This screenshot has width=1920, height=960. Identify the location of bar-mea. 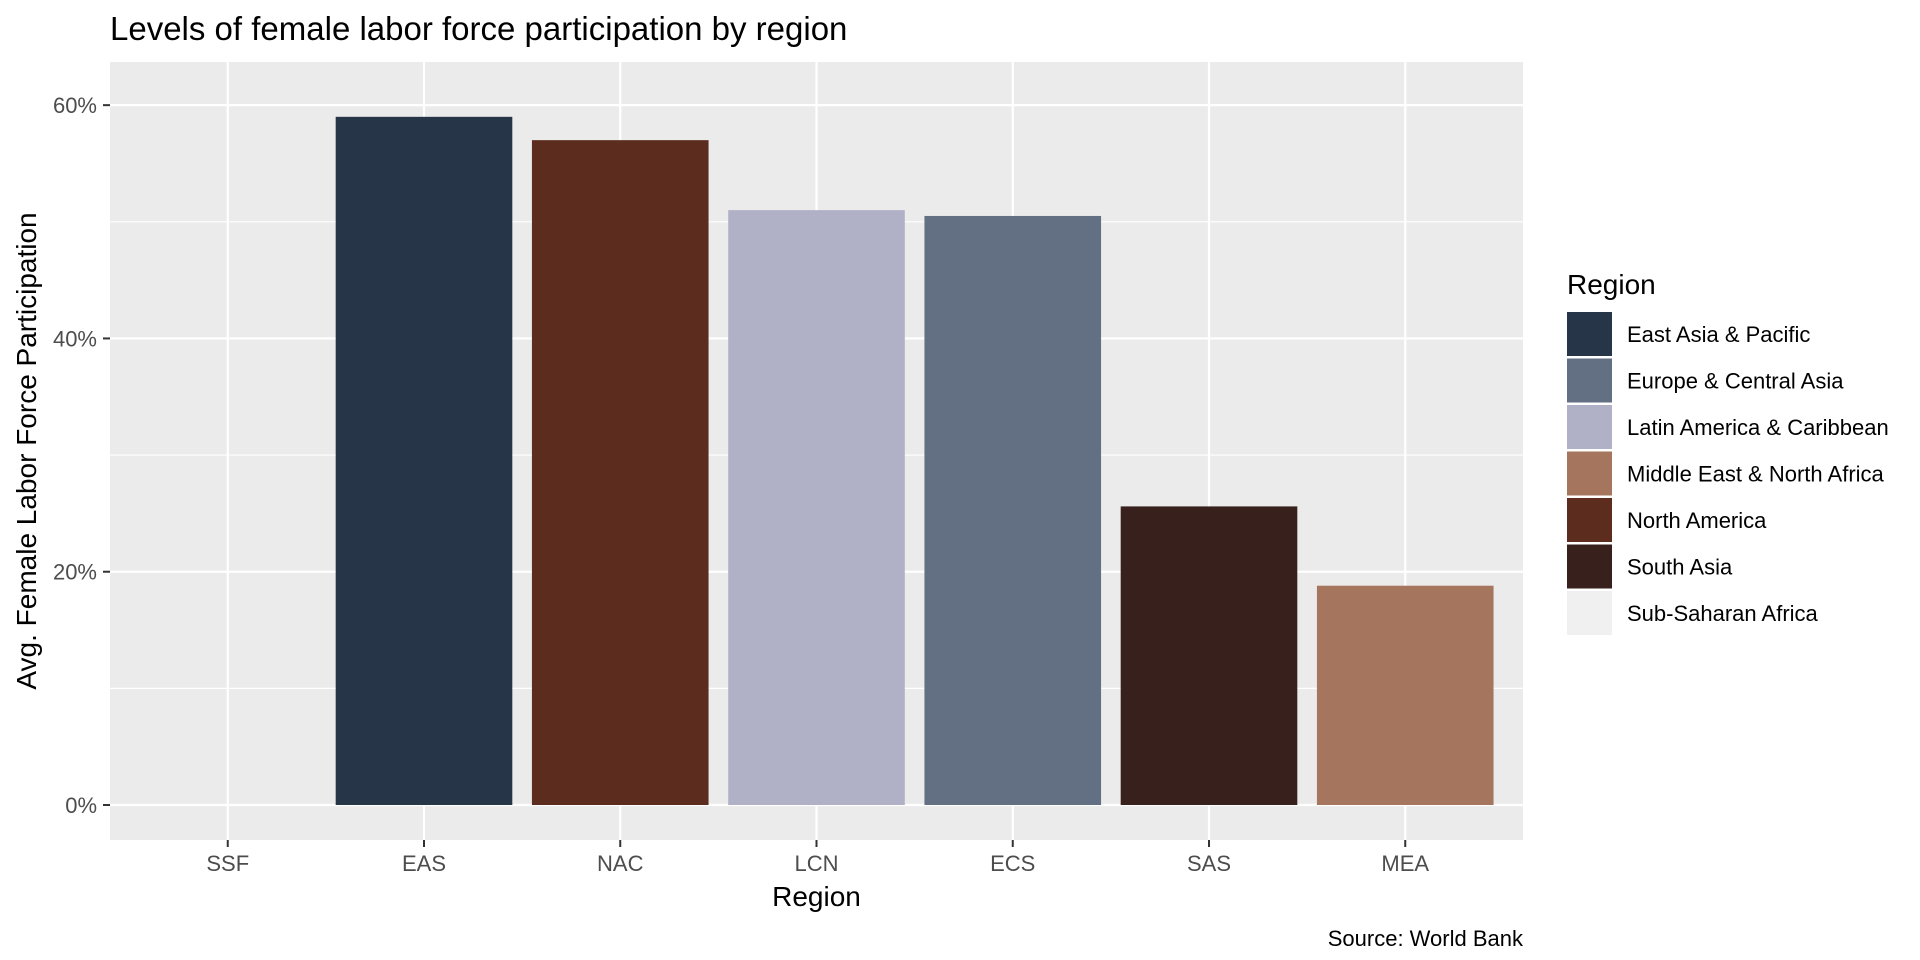
(1405, 695).